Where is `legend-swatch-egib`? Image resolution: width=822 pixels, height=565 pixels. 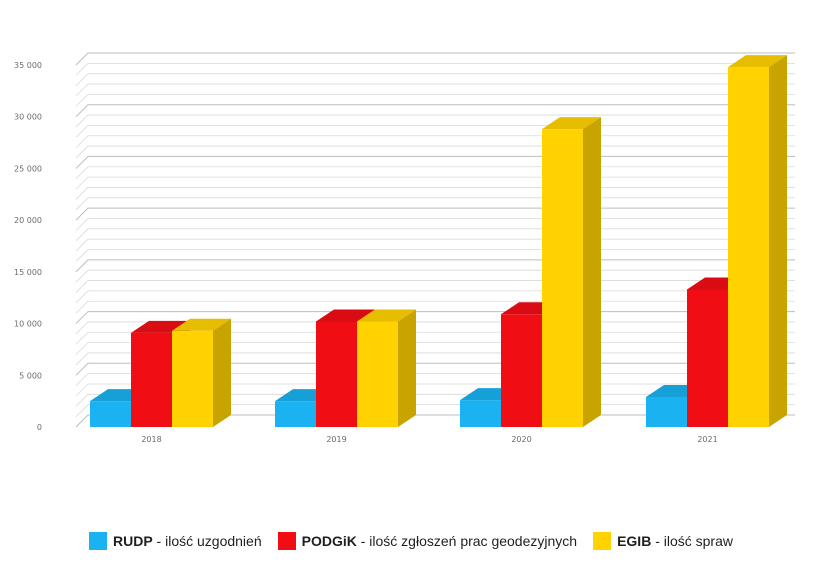 legend-swatch-egib is located at coordinates (602, 541).